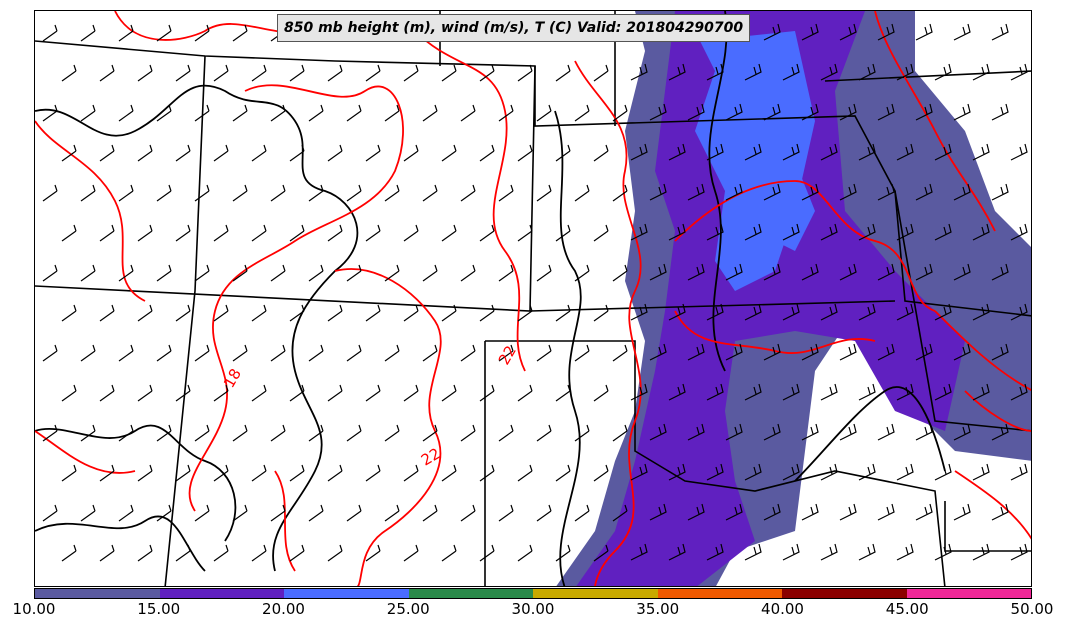 The width and height of the screenshot is (1065, 633). I want to click on colorbar-tick-label: 50.00, so click(1032, 609).